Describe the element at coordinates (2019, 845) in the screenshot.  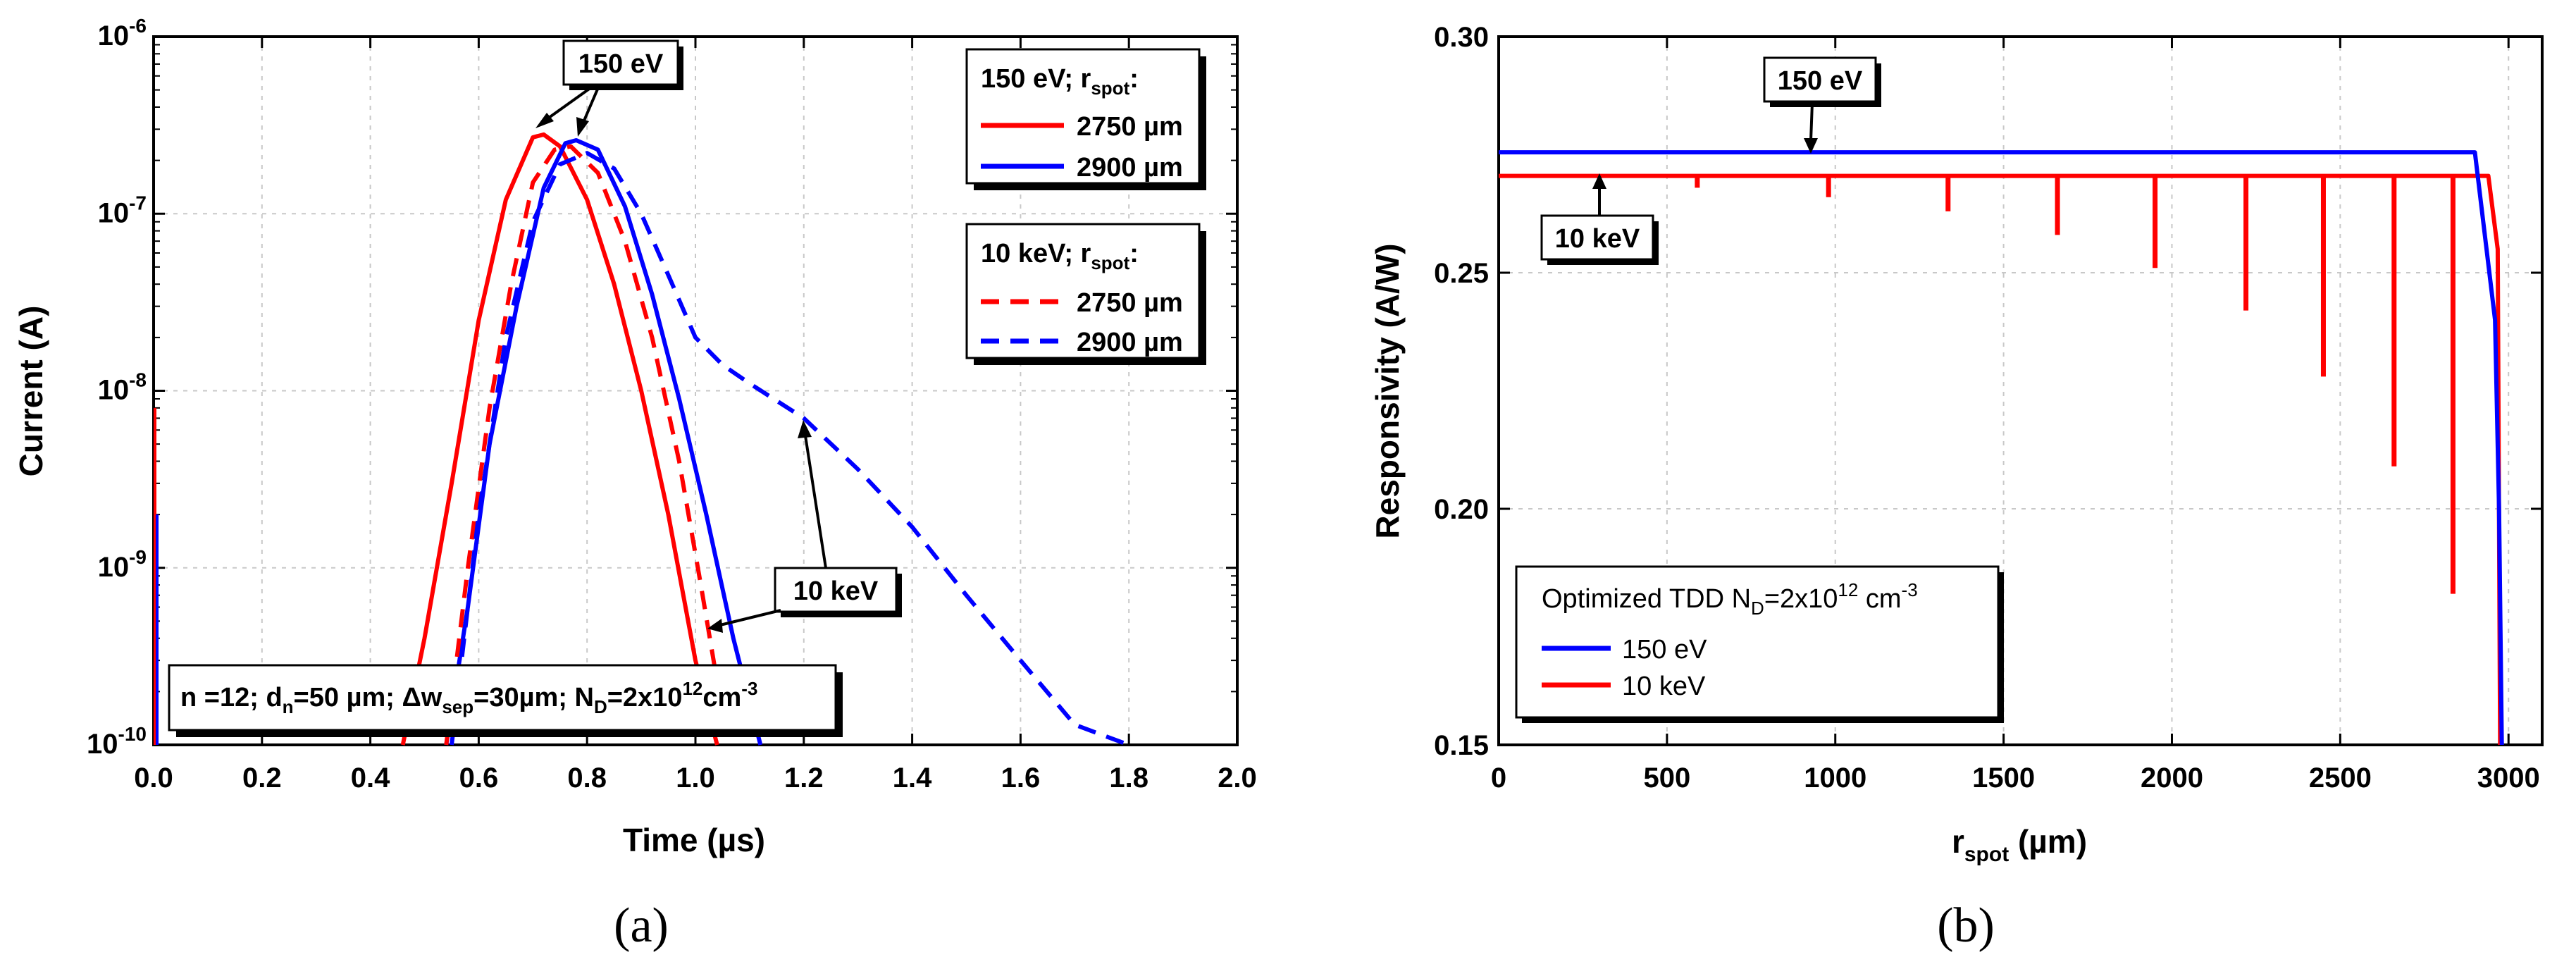
I see `chart-b-x-axis-label: rspot (µm)` at that location.